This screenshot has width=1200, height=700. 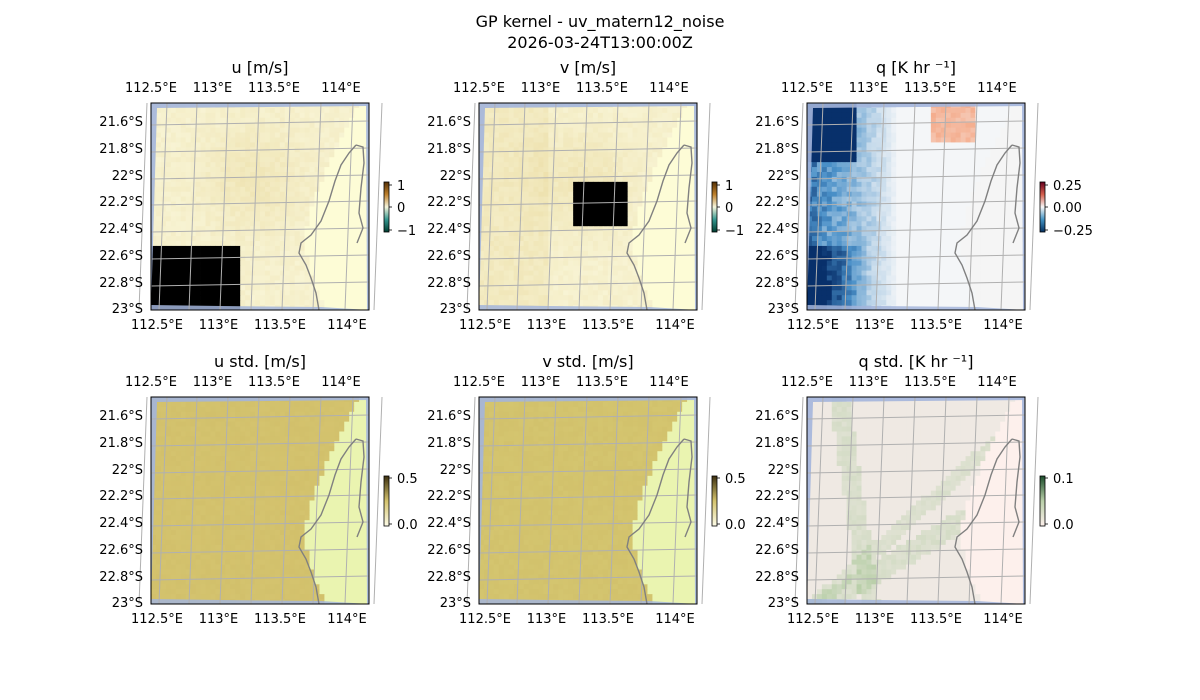 What do you see at coordinates (777, 496) in the screenshot?
I see `lat-tick-5-3: 22.2°S` at bounding box center [777, 496].